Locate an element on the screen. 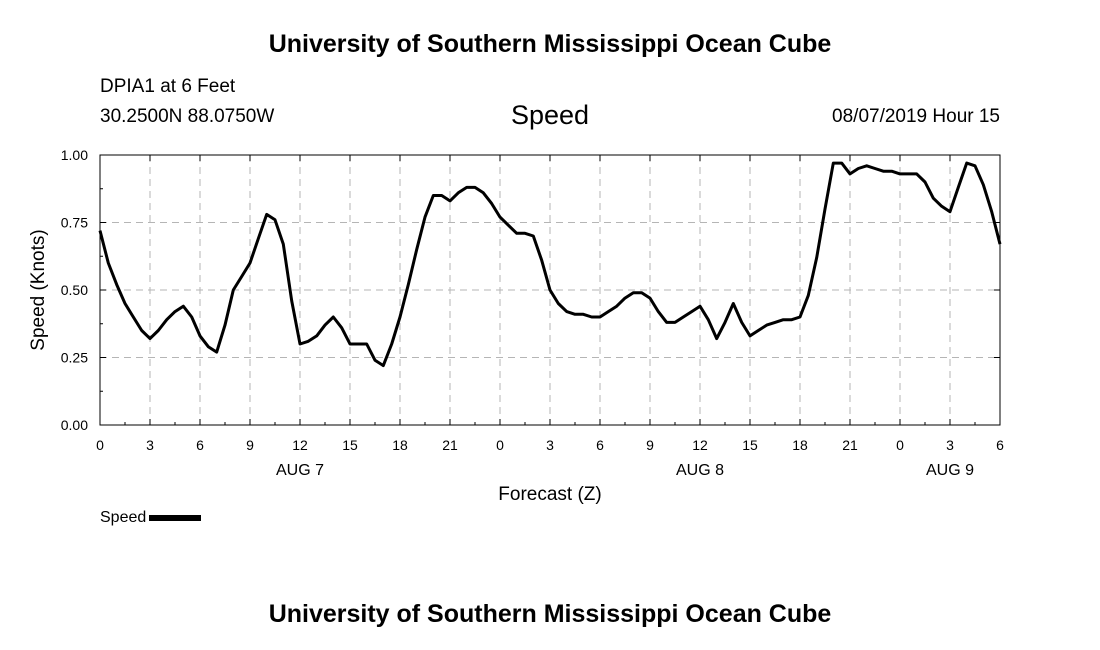  legend-label: Speed is located at coordinates (123, 517).